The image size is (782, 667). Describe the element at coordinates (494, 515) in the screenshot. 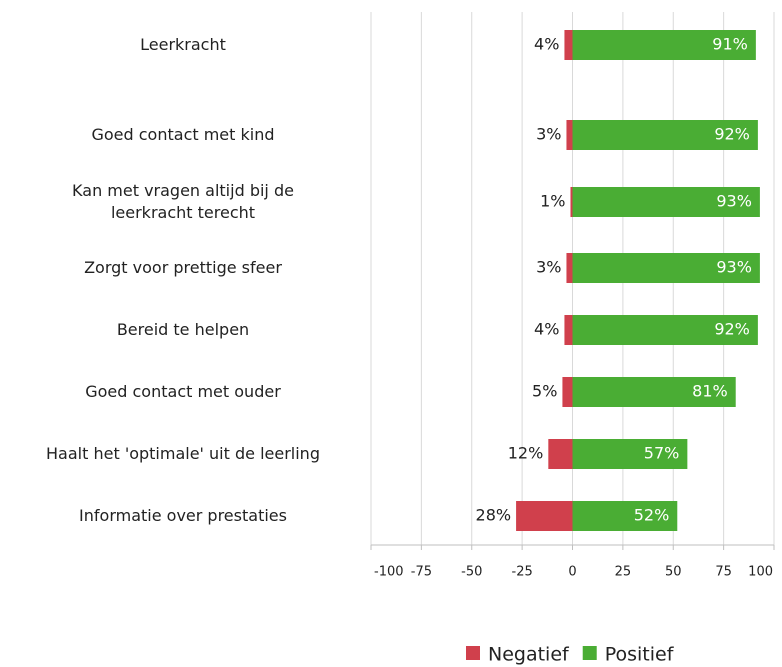

I see `value-label: 28%` at that location.